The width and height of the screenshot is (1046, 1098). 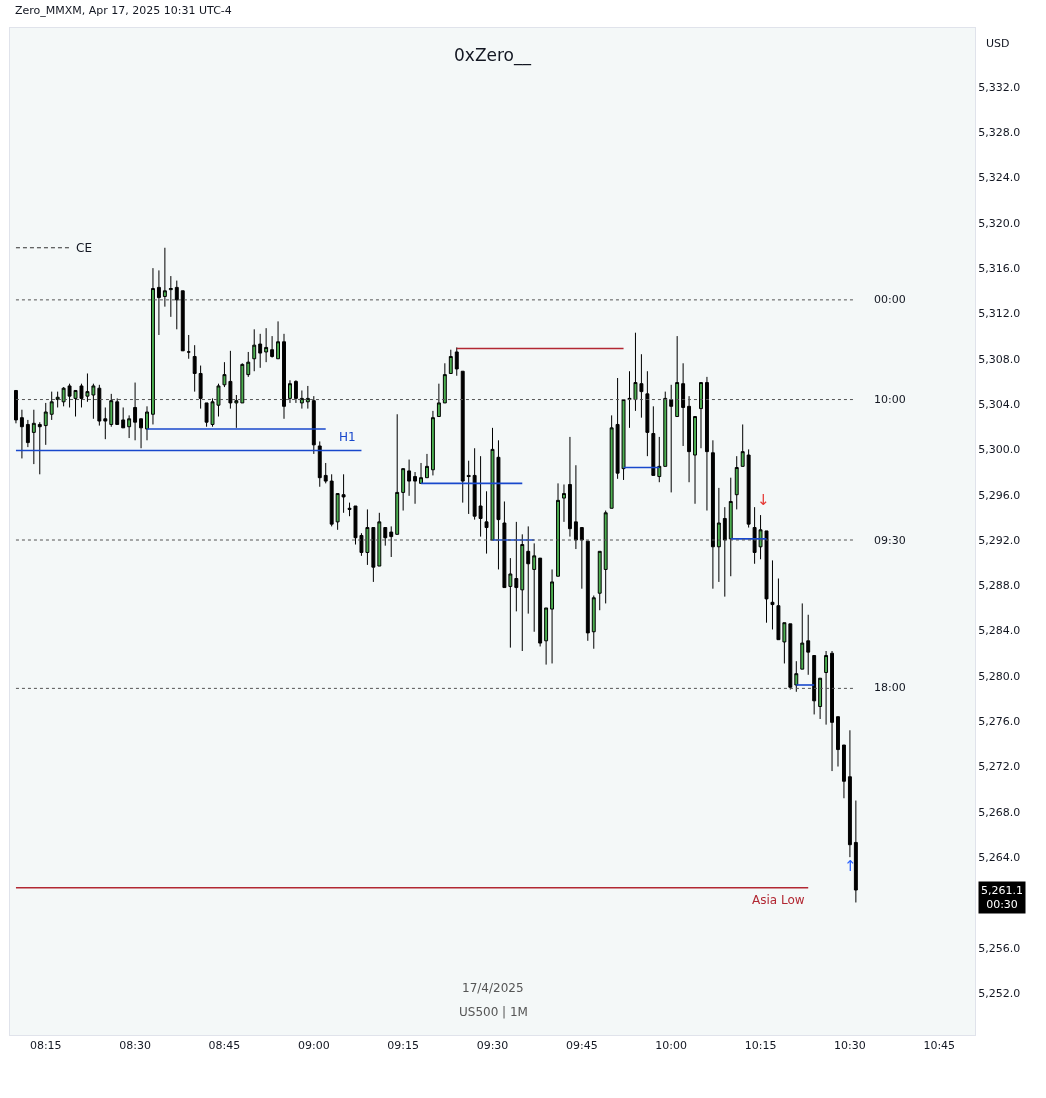 What do you see at coordinates (999, 586) in the screenshot?
I see `y-tick-label: 5,288.0` at bounding box center [999, 586].